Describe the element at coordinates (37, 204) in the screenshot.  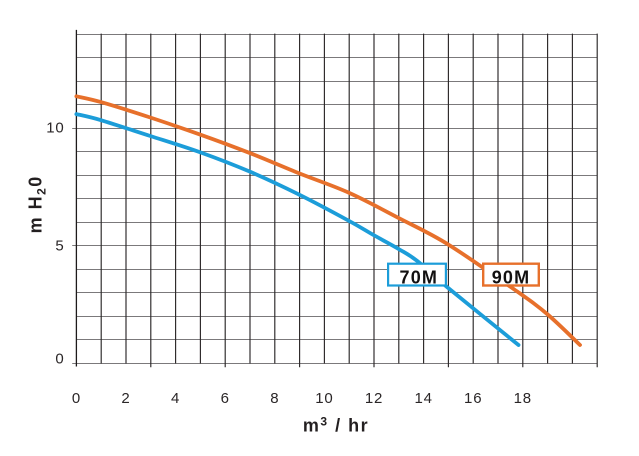
I see `svg-text: m H20` at that location.